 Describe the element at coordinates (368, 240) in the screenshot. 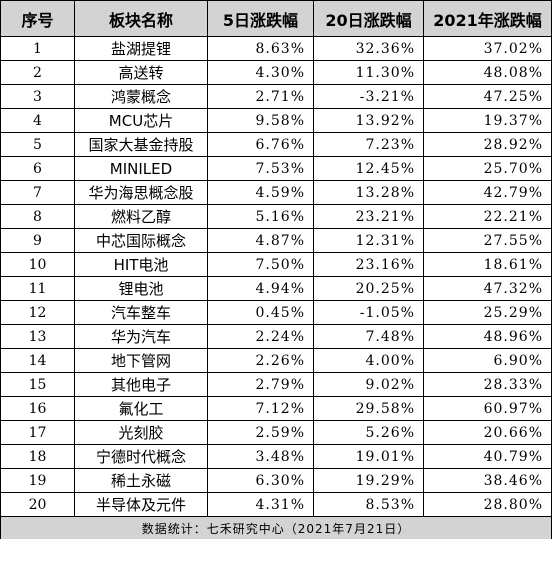

I see `cell-20day-change: 12.31%` at that location.